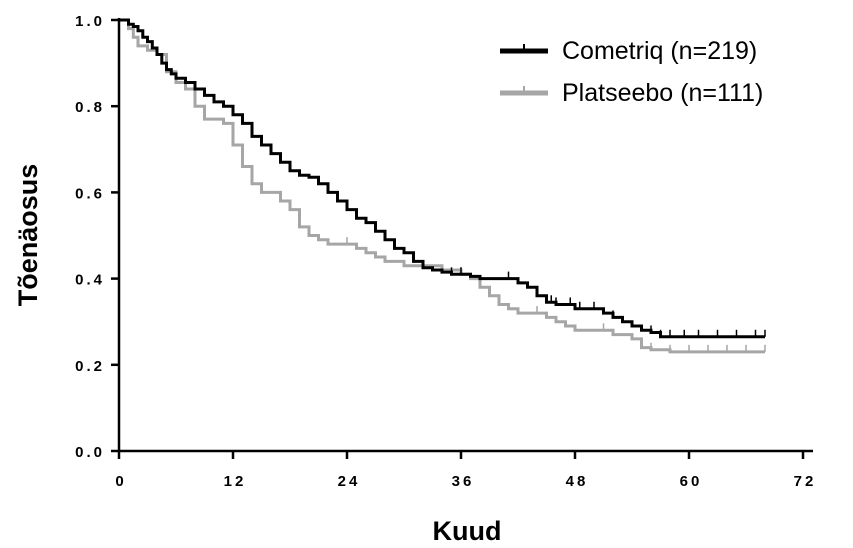  I want to click on y-axis-title: Tõenäosus, so click(28, 235).